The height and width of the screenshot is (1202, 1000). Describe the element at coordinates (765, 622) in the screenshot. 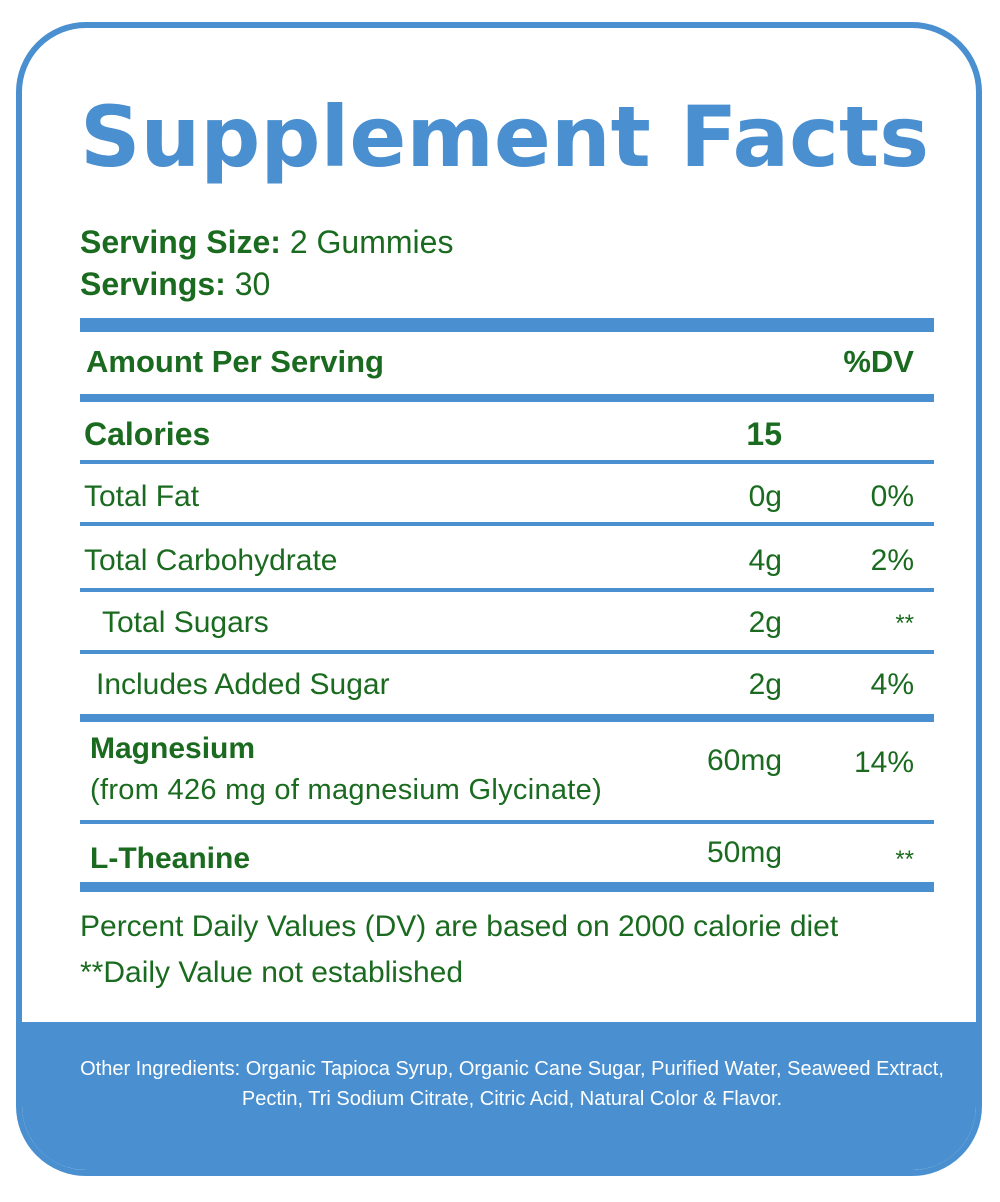

I see `nutrient-amount-total-sugars: 2g` at that location.